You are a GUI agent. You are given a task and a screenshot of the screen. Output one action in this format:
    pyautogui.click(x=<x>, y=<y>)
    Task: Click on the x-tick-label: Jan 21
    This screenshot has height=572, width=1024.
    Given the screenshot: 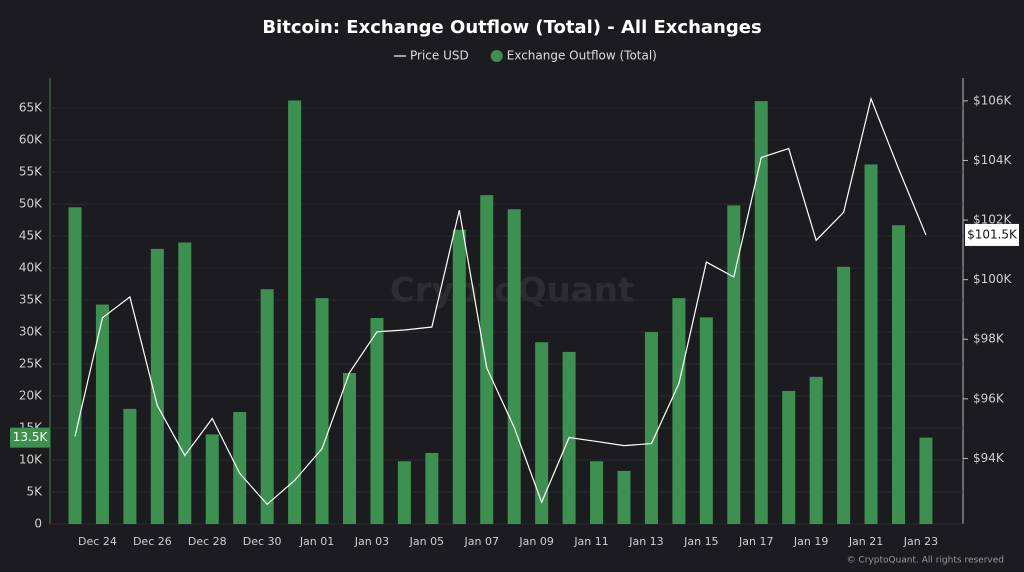 What is the action you would take?
    pyautogui.click(x=865, y=541)
    